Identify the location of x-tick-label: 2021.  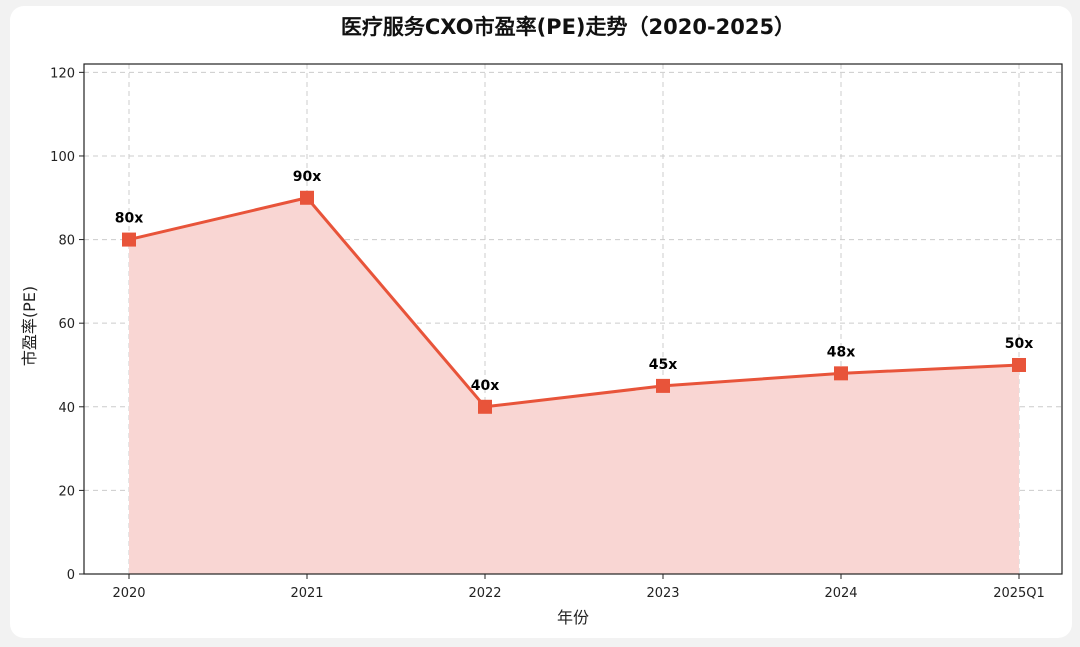
(306, 593).